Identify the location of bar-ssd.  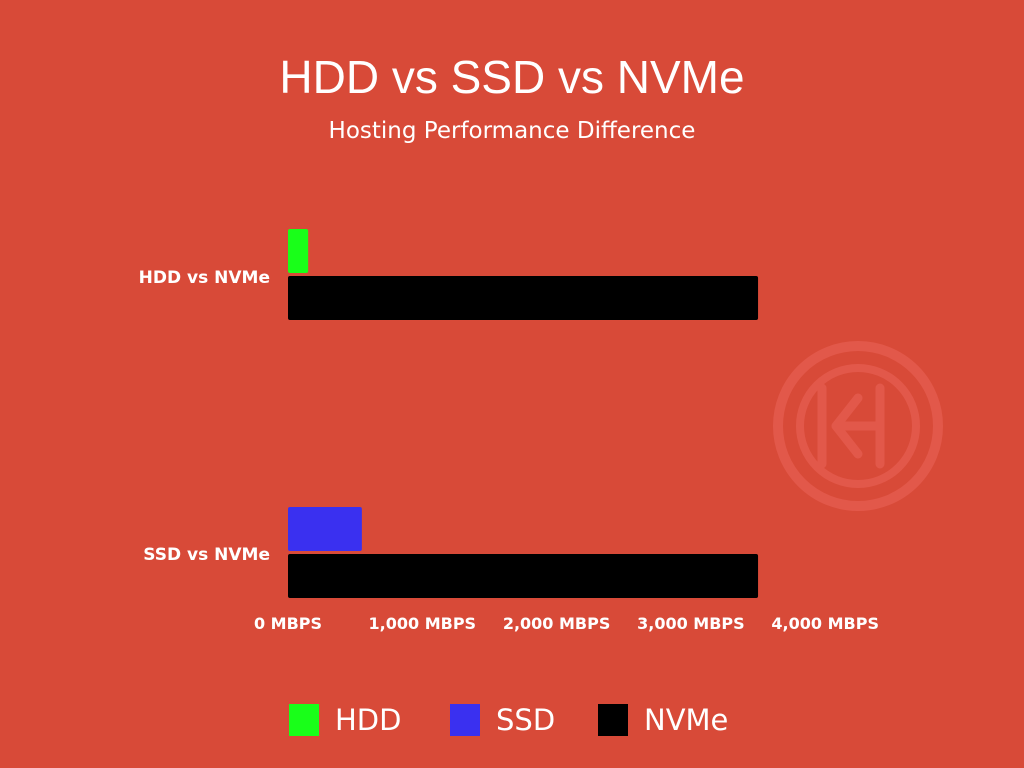
(325, 529).